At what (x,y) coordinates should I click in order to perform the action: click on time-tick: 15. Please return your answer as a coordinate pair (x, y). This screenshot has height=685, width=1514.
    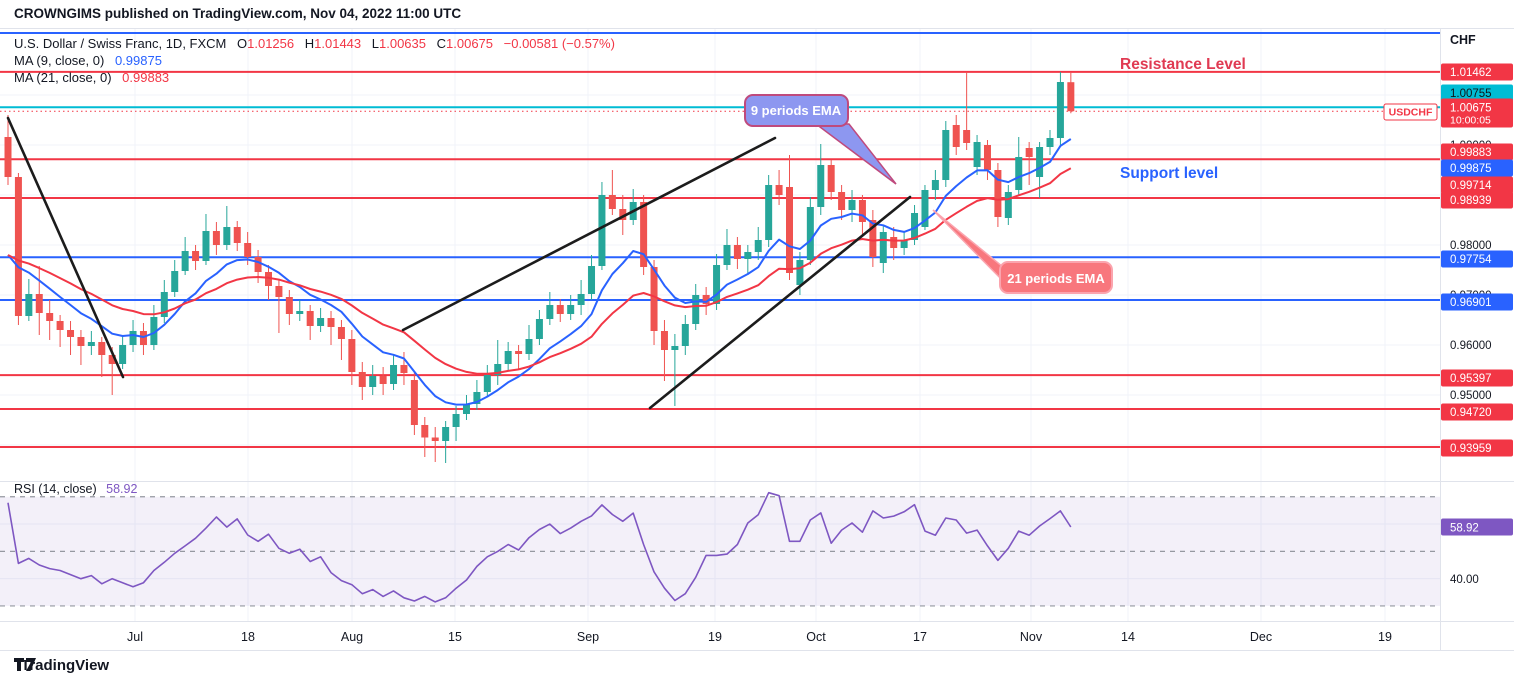
    Looking at the image, I should click on (455, 637).